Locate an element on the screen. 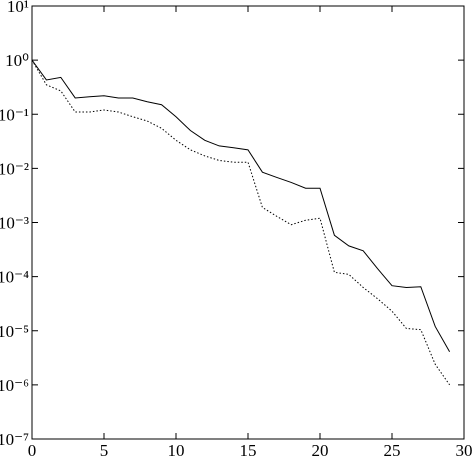 This screenshot has width=474, height=460. x-tick-label: 25 is located at coordinates (392, 450).